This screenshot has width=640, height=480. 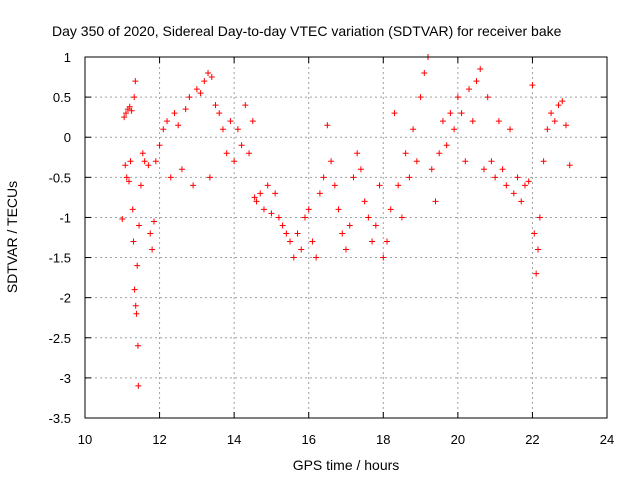 I want to click on y-tick-label: 1, so click(x=67, y=57).